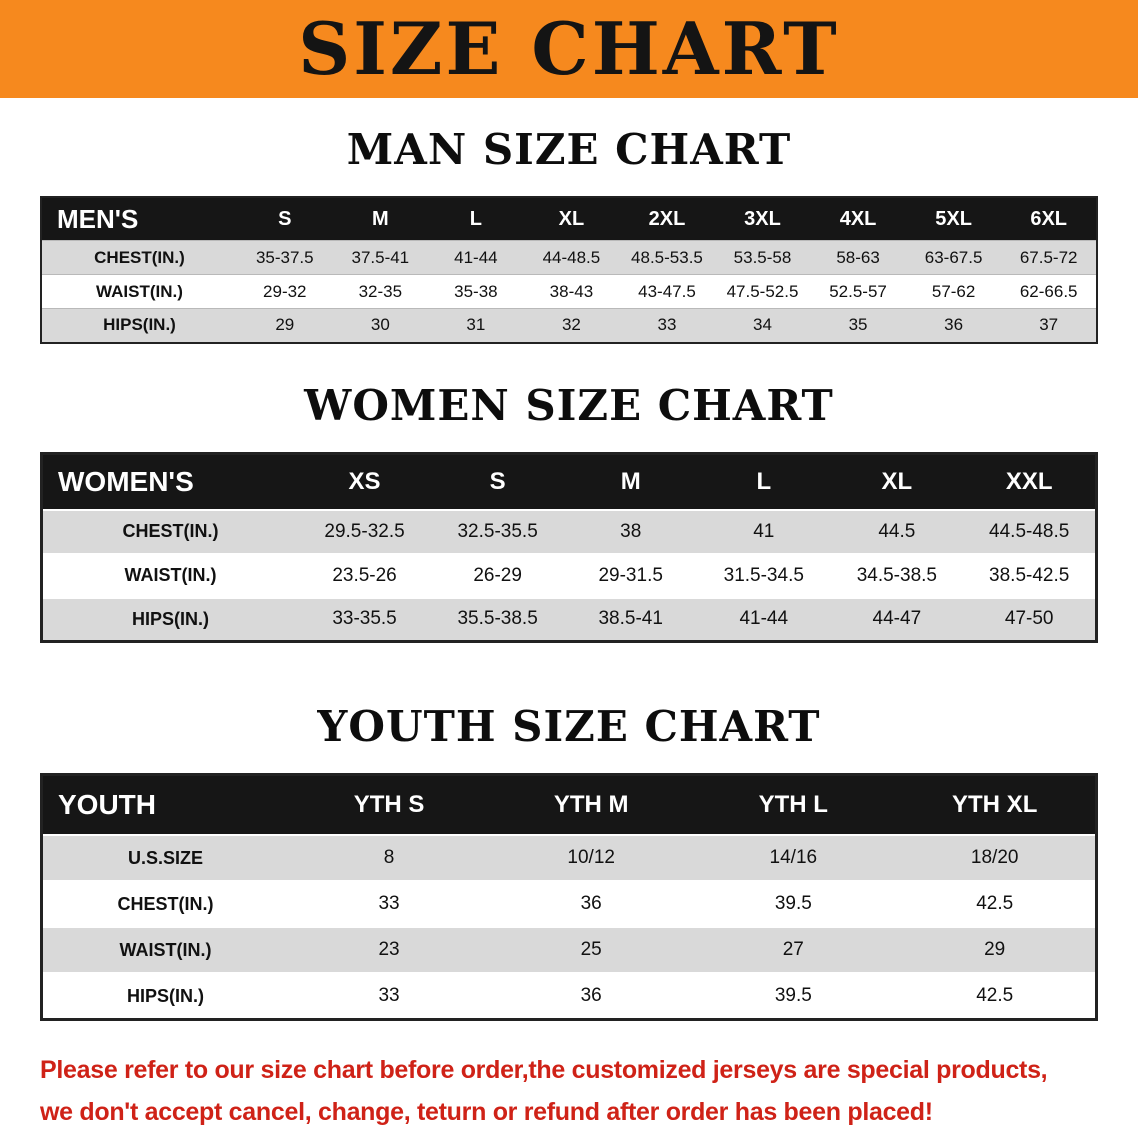  Describe the element at coordinates (569, 405) in the screenshot. I see `women-section-heading: WOMEN SIZE CHART` at that location.